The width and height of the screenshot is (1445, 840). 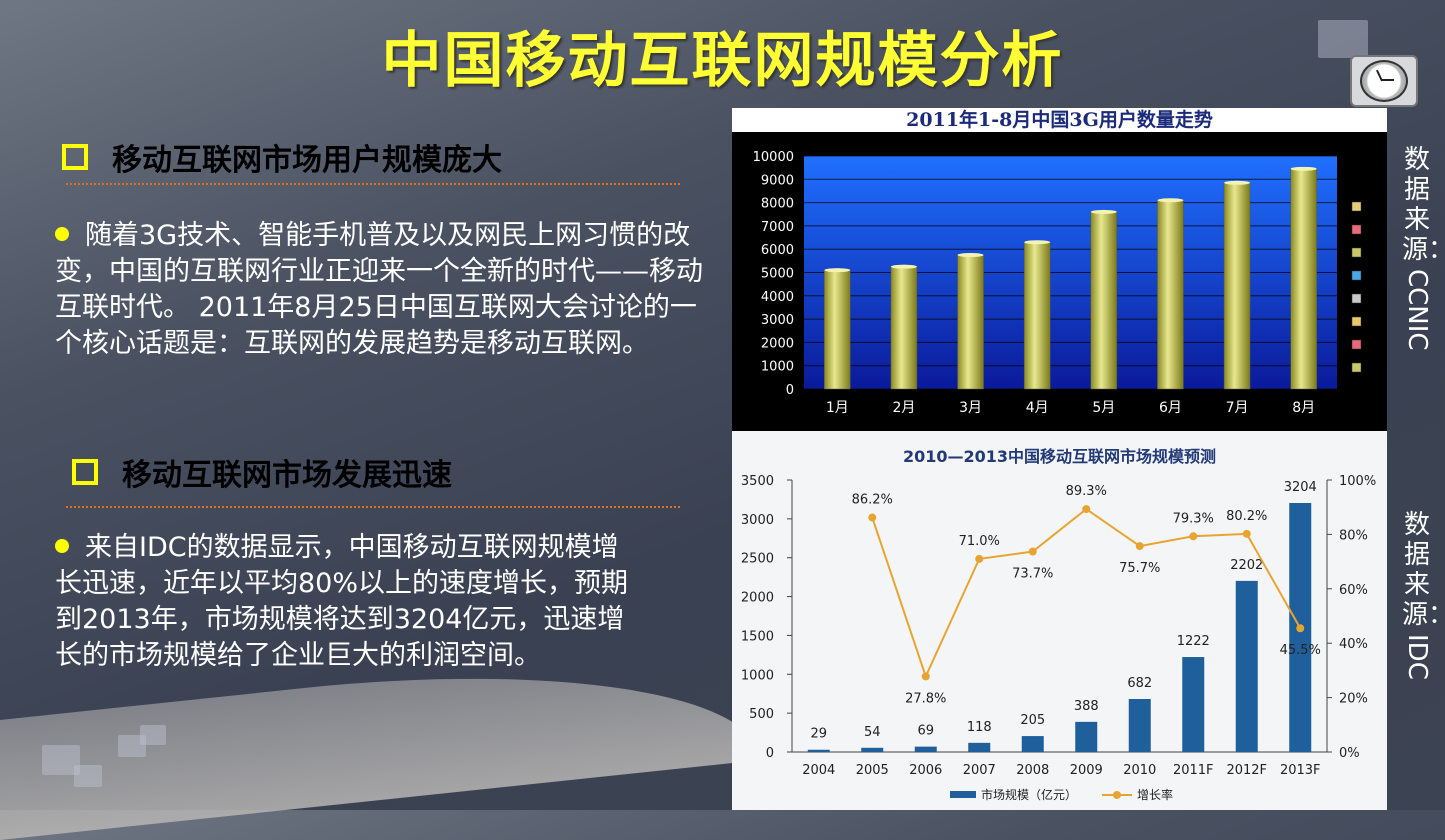 I want to click on bar-value-label: 3204, so click(x=1300, y=487).